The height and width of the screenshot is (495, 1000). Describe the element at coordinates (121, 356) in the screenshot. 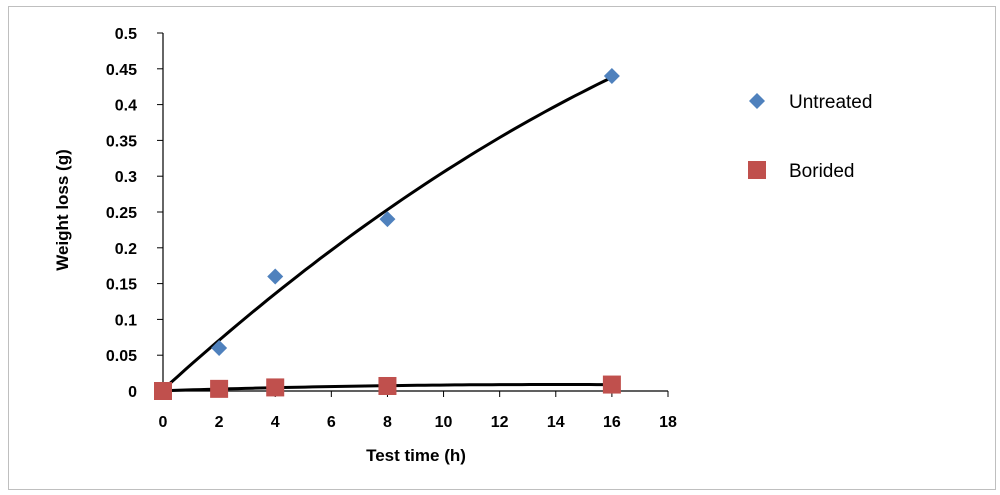

I see `y-tick-label: 0.05` at that location.